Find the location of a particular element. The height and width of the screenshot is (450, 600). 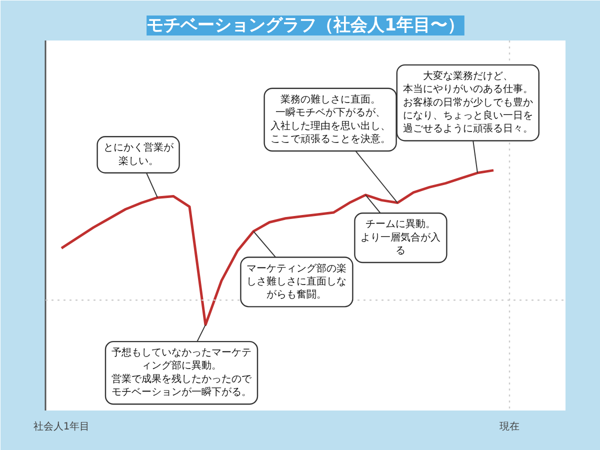

text: 業務の難しさに直面。一瞬モチベが下がるが、入社した理由を思い出し、ここで頑張ることを決意。 is located at coordinates (330, 119).